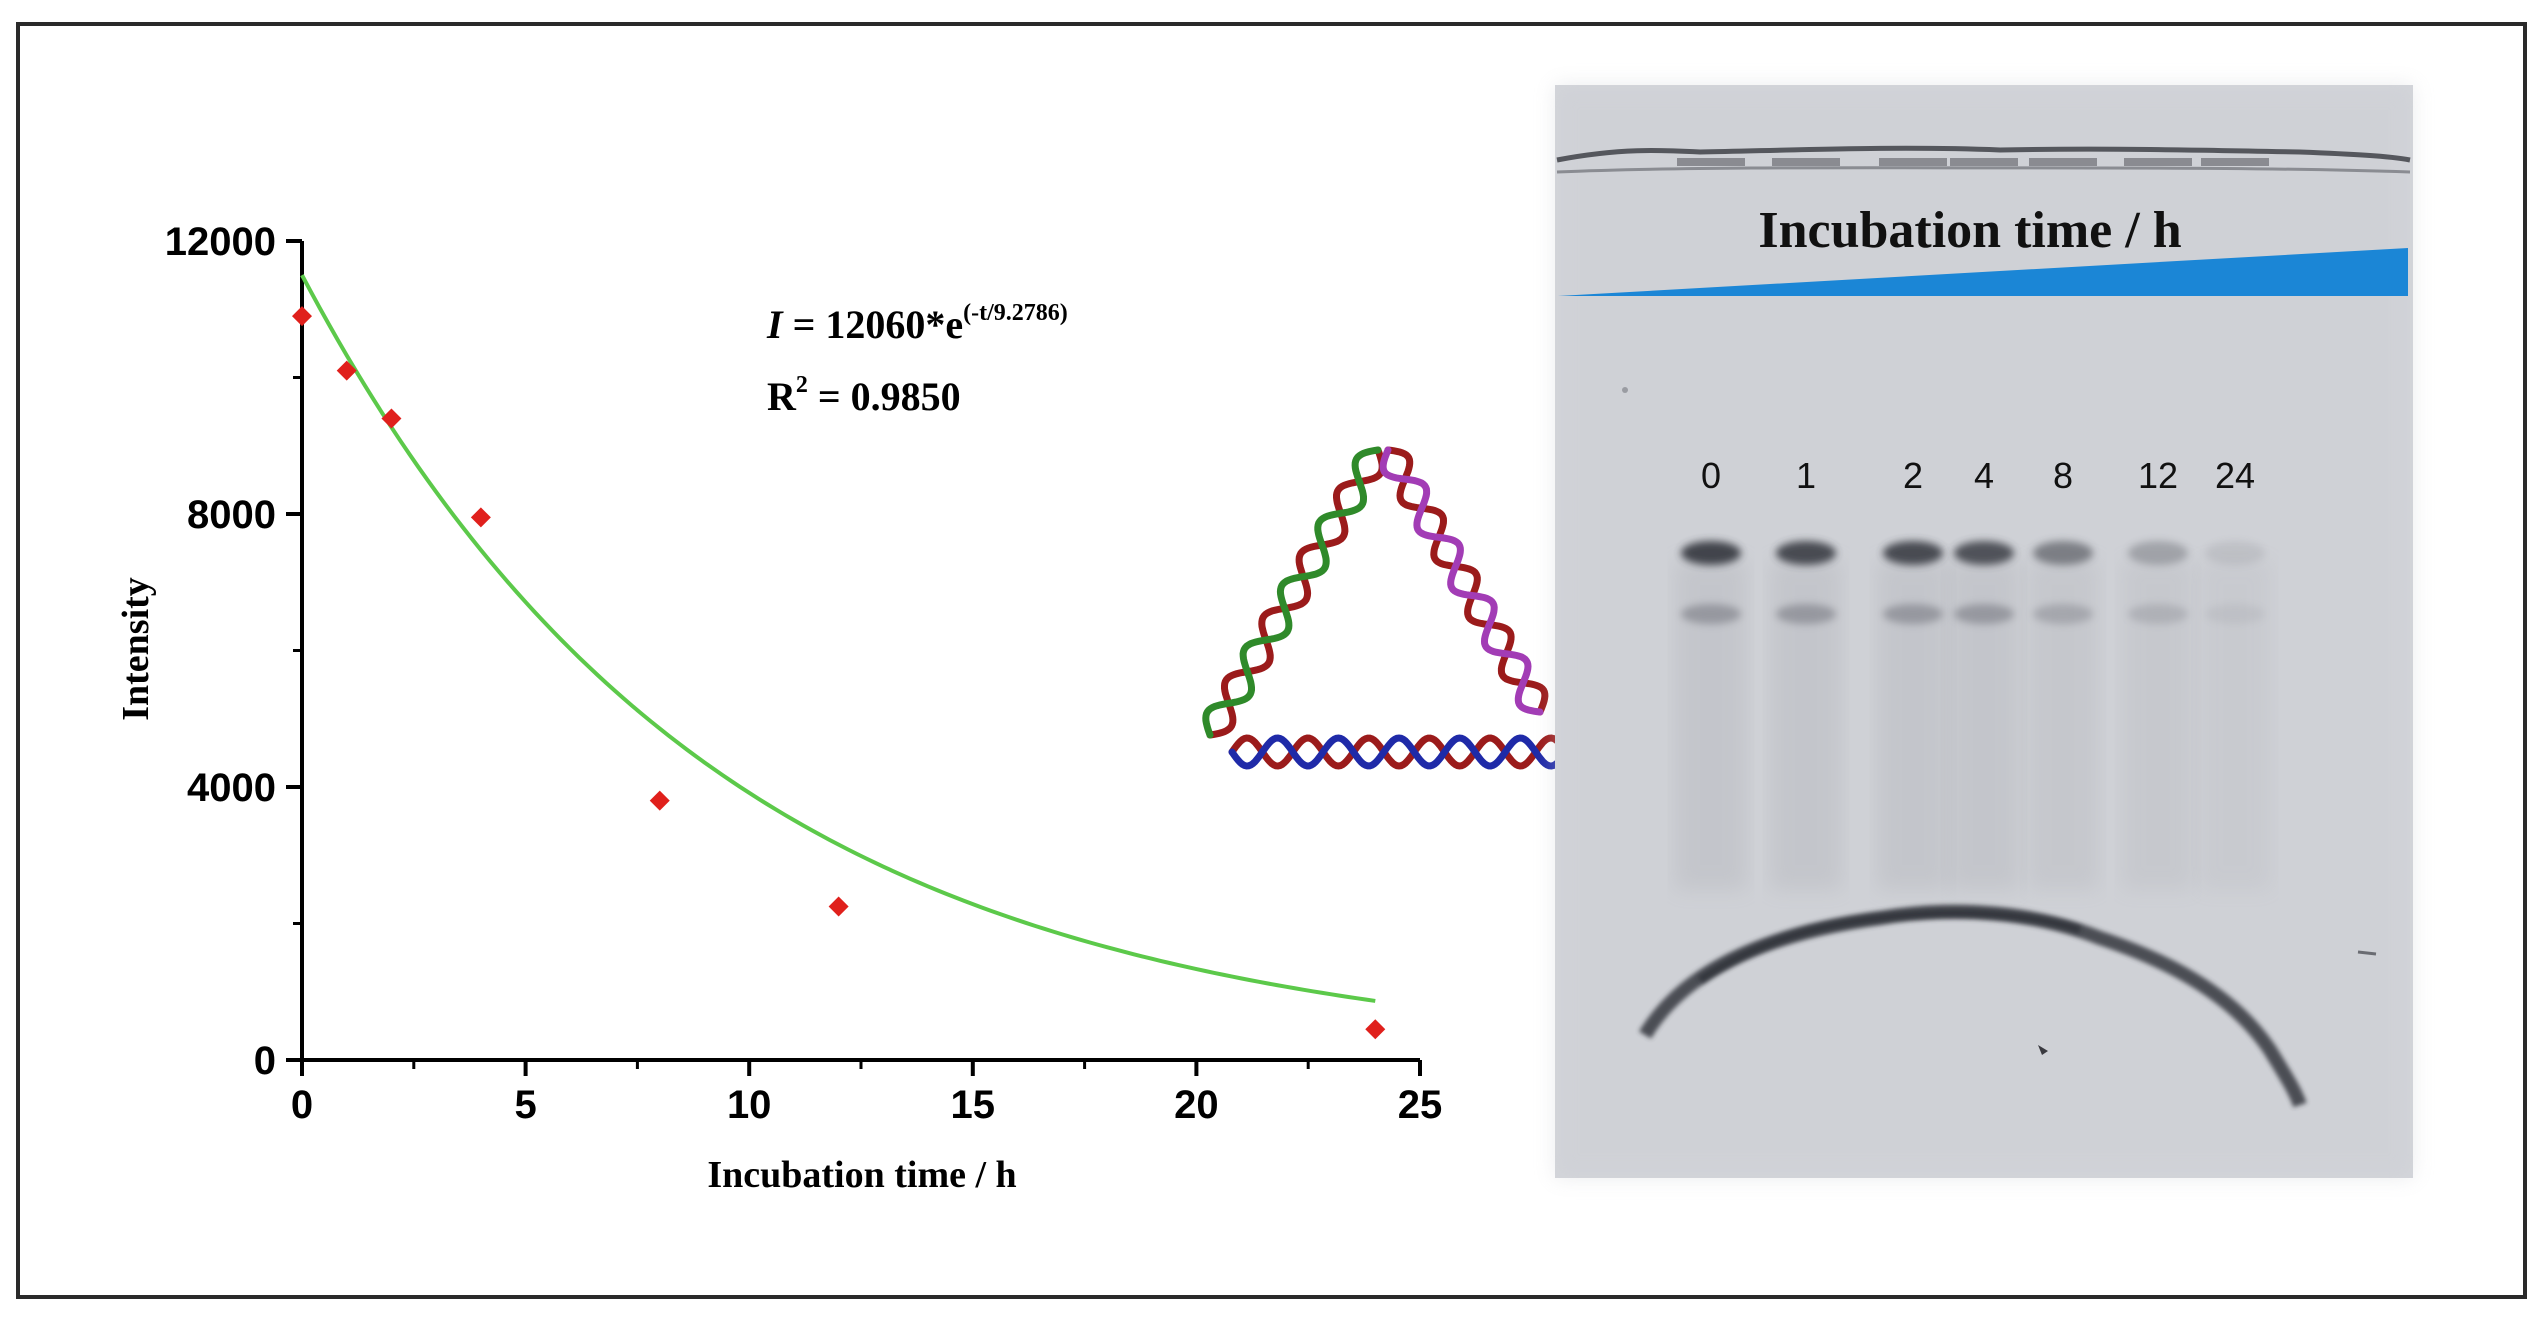  What do you see at coordinates (1196, 1105) in the screenshot?
I see `x-tick-label: 20` at bounding box center [1196, 1105].